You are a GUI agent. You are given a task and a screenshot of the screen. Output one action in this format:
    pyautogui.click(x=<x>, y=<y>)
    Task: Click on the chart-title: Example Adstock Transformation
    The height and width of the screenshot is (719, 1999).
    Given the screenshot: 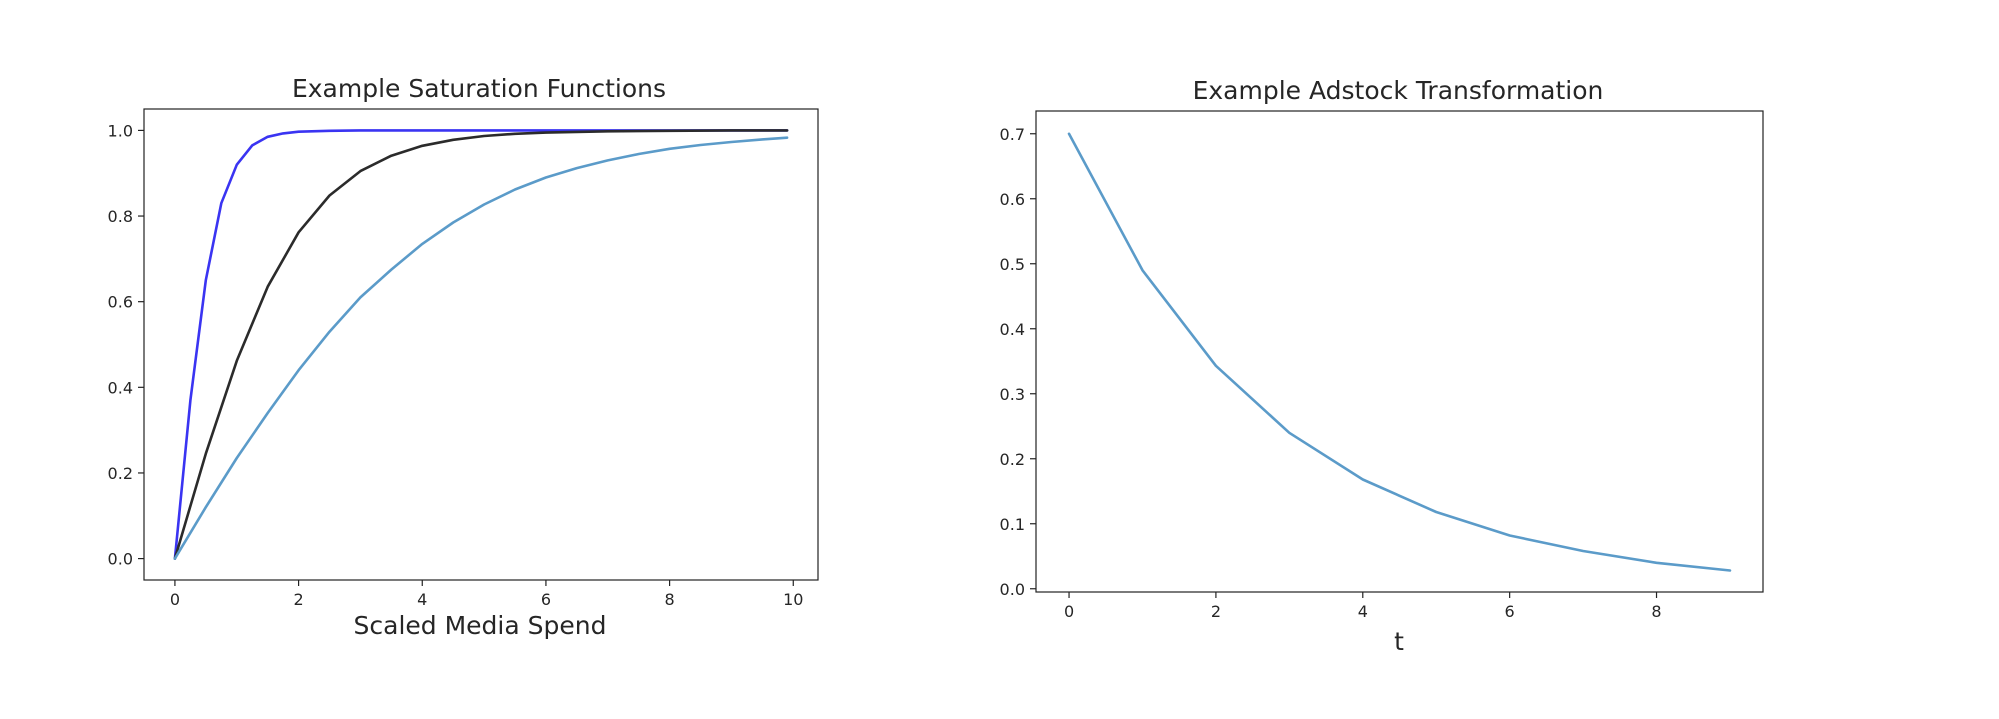 What is the action you would take?
    pyautogui.click(x=1398, y=90)
    